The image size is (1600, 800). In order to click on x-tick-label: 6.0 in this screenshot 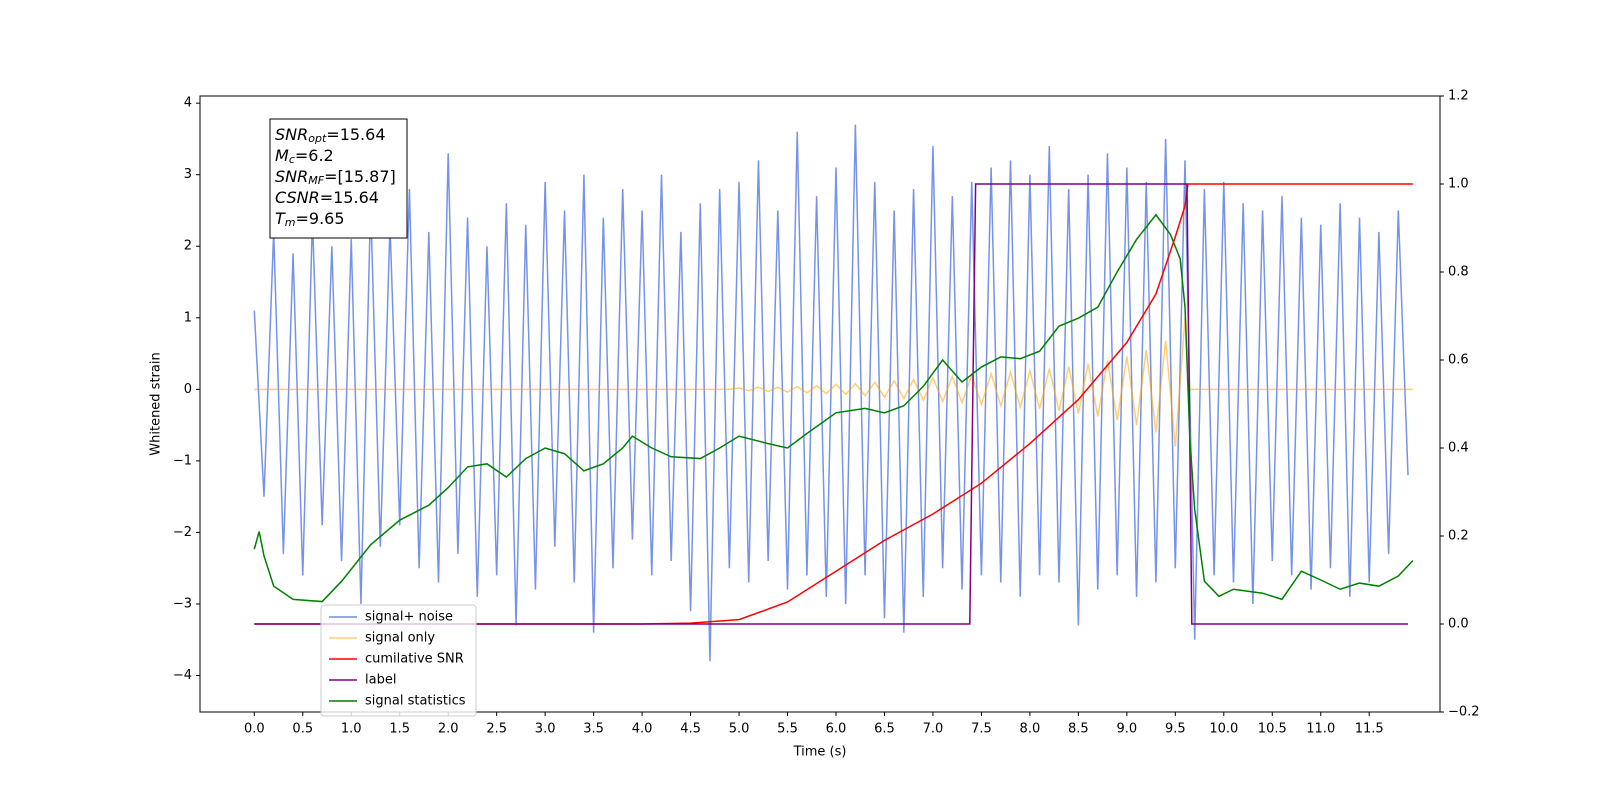, I will do `click(836, 729)`.